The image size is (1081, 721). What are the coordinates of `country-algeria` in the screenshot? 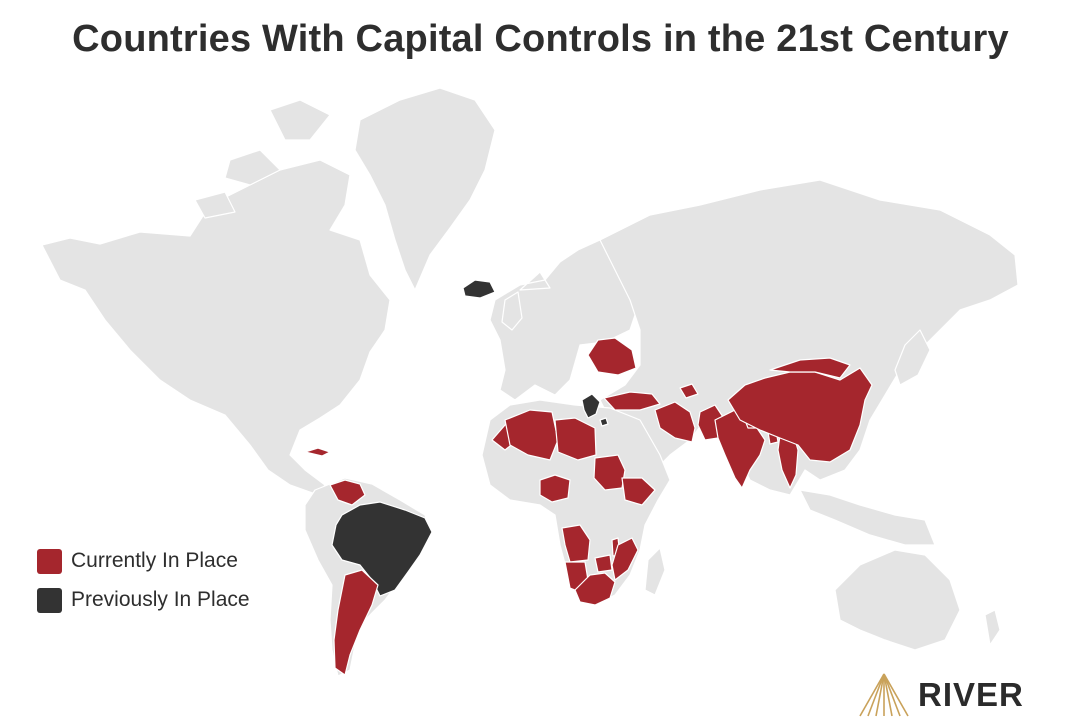 It's located at (531, 435).